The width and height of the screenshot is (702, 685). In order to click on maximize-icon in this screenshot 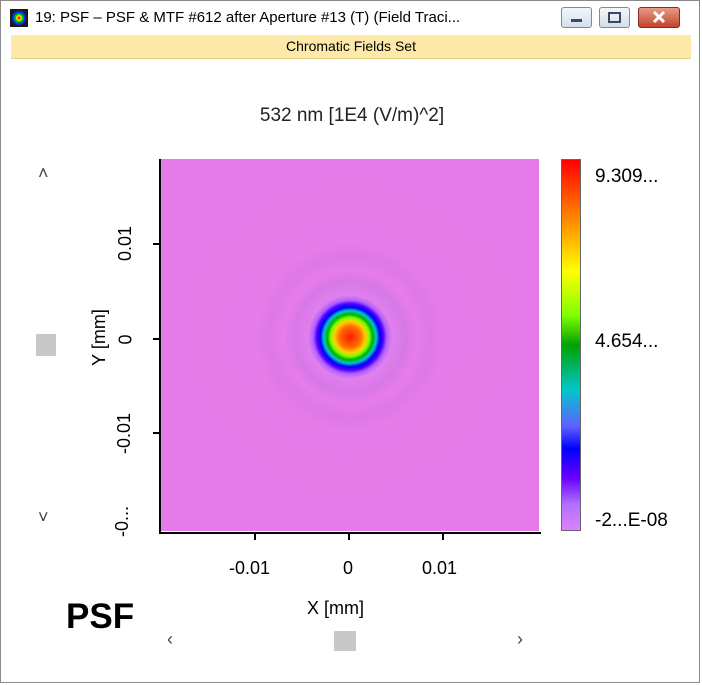, I will do `click(614, 17)`.